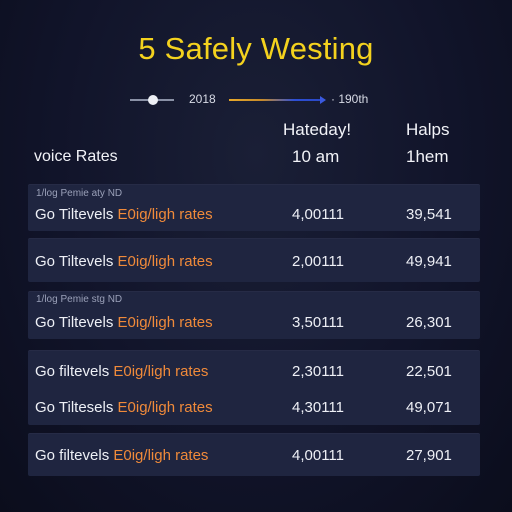  I want to click on rate-value-1: 2,00111, so click(318, 261).